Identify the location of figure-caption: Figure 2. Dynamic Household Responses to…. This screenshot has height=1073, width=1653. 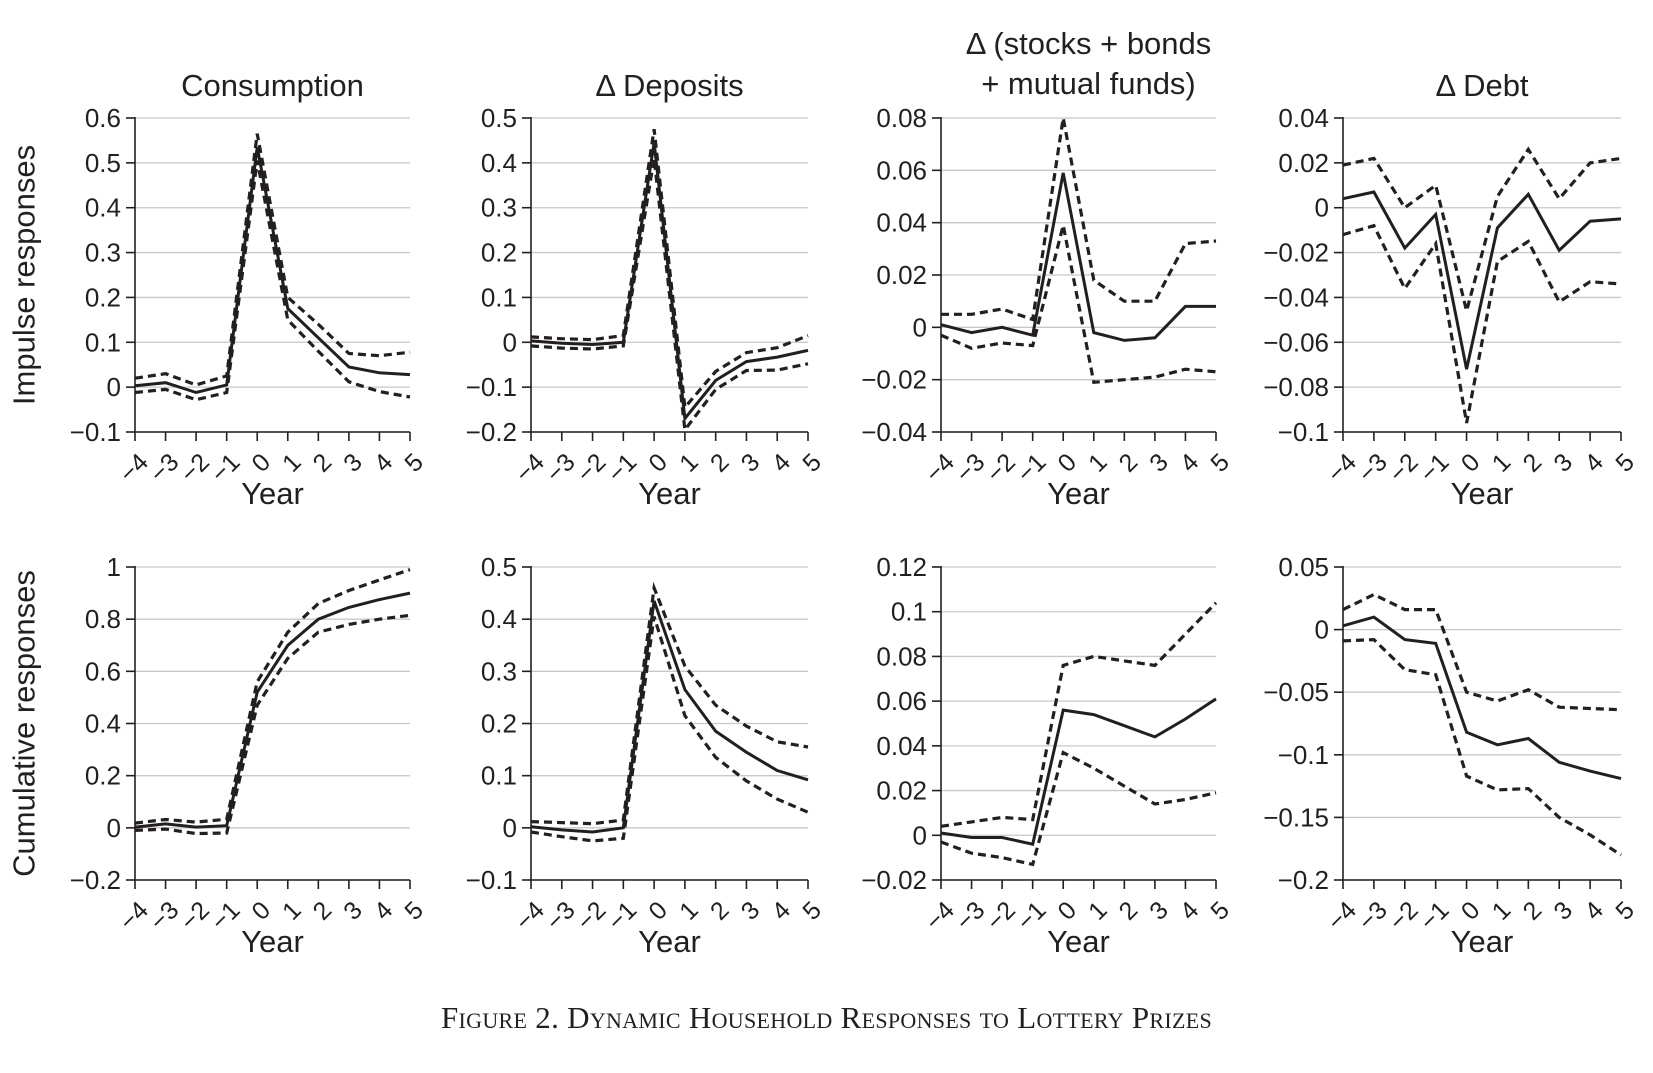
(826, 1017).